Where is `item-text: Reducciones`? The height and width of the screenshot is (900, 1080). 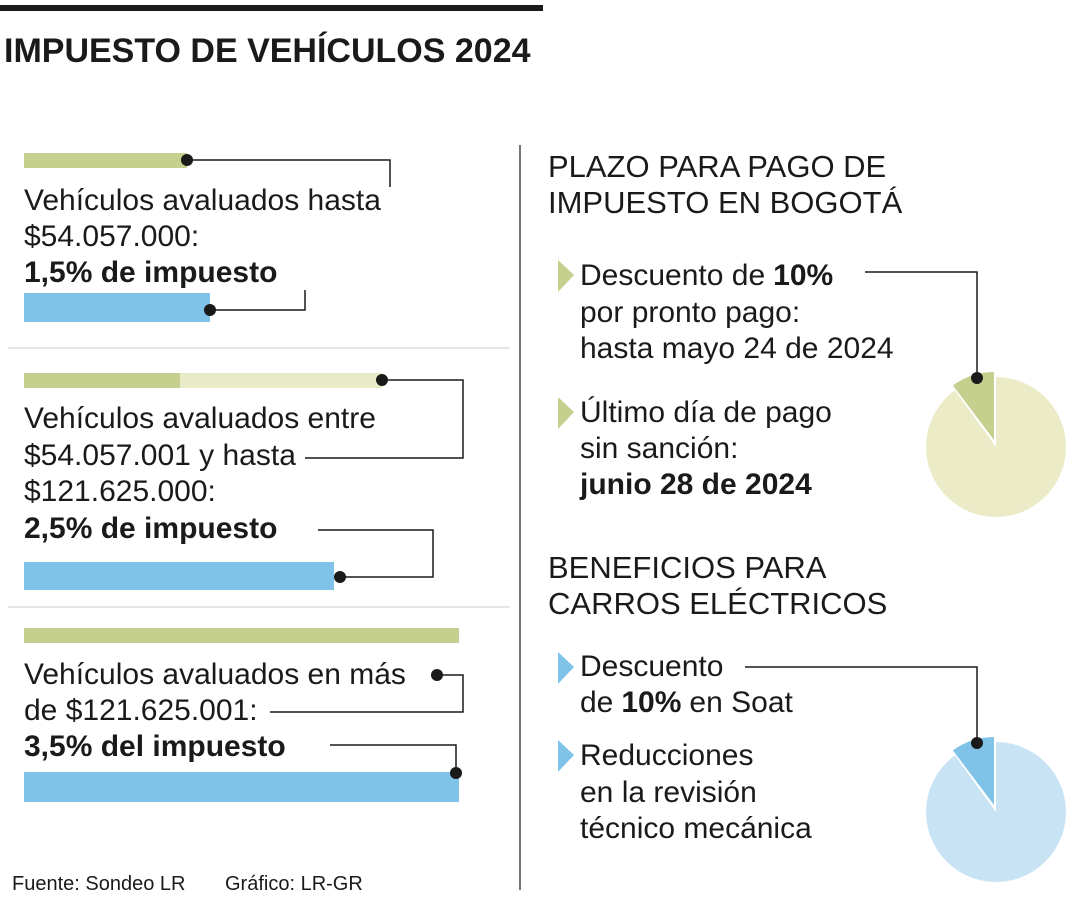
item-text: Reducciones is located at coordinates (666, 755).